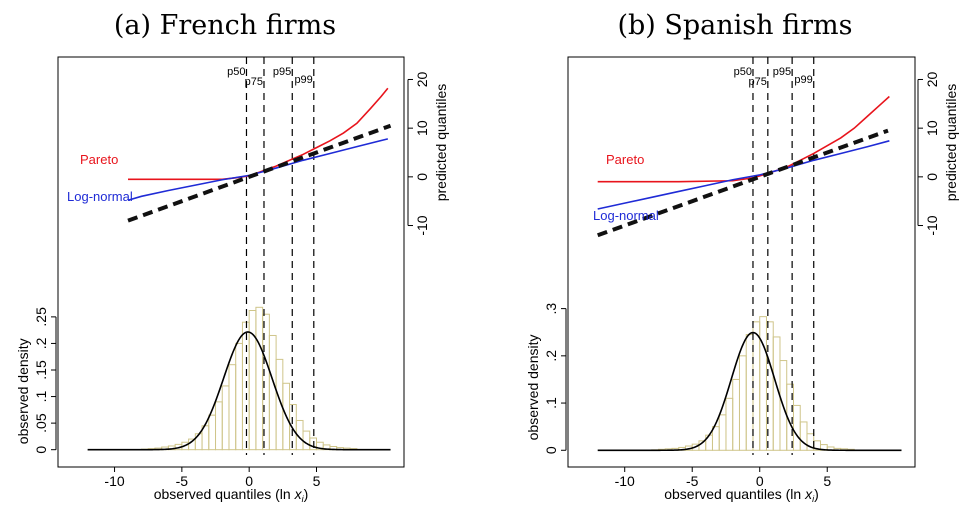  What do you see at coordinates (41, 370) in the screenshot?
I see `density-y-tick-label: .15` at bounding box center [41, 370].